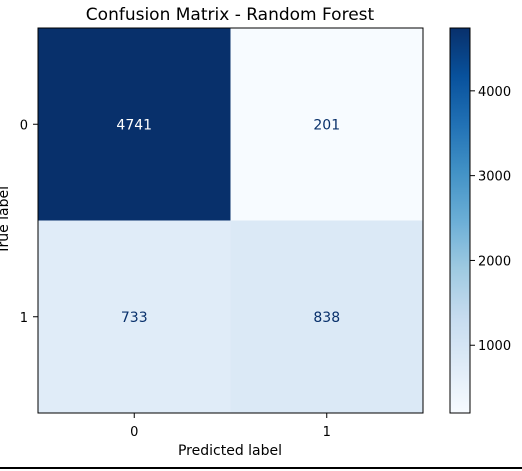 This screenshot has width=522, height=471. What do you see at coordinates (24, 125) in the screenshot?
I see `y-tick-label-0: 0` at bounding box center [24, 125].